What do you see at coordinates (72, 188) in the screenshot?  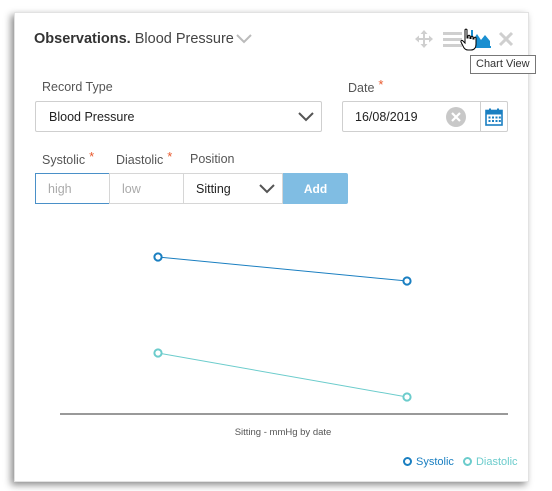 I see `systolic-input` at bounding box center [72, 188].